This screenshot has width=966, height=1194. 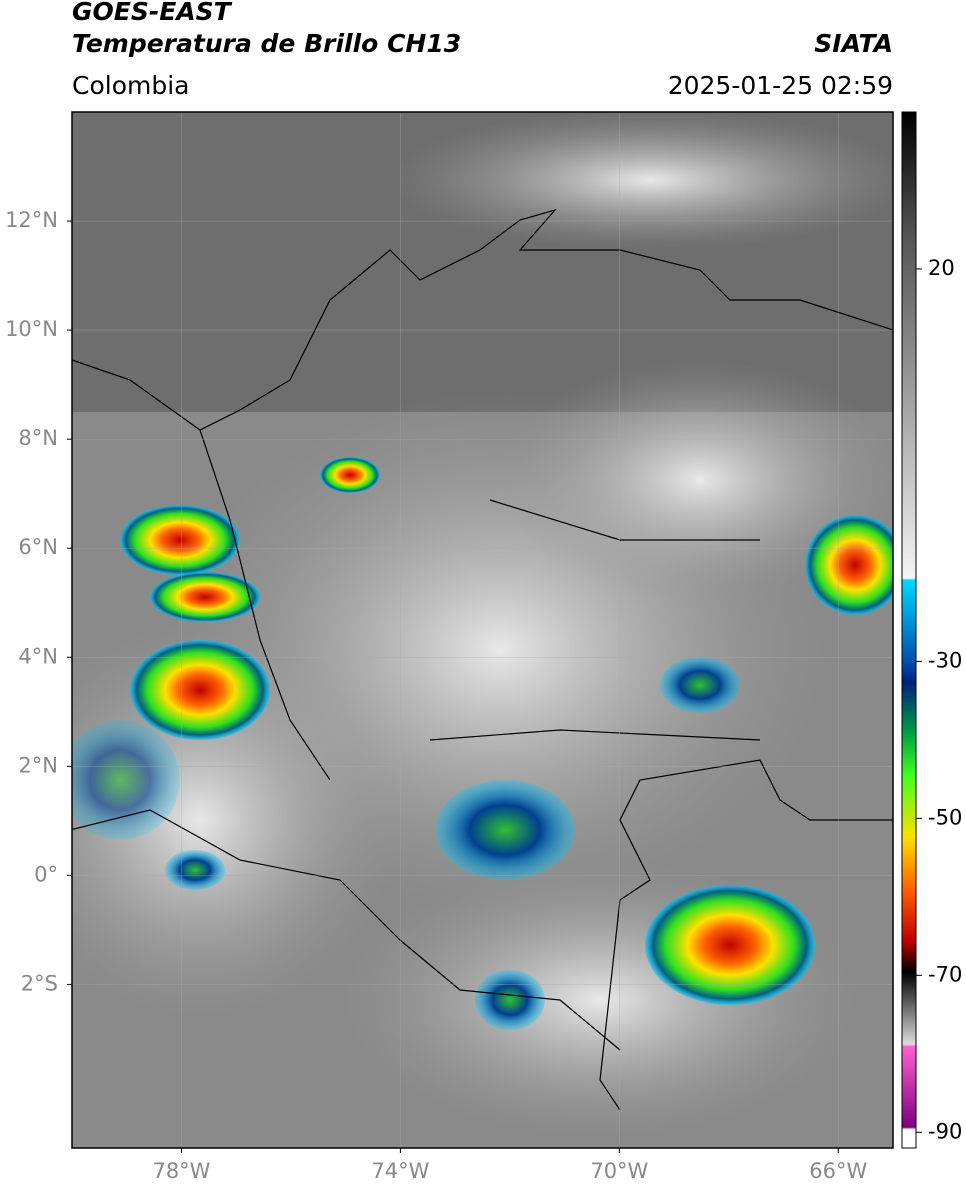 I want to click on region: Colombia, so click(x=130, y=85).